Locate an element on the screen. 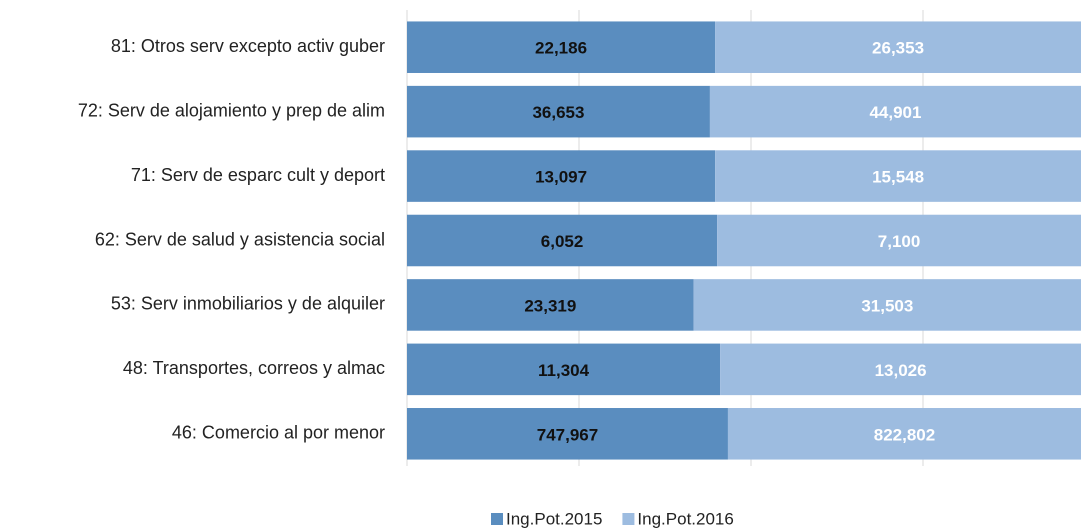 The width and height of the screenshot is (1081, 529). legend-label: Ing.Pot.2016 is located at coordinates (685, 518).